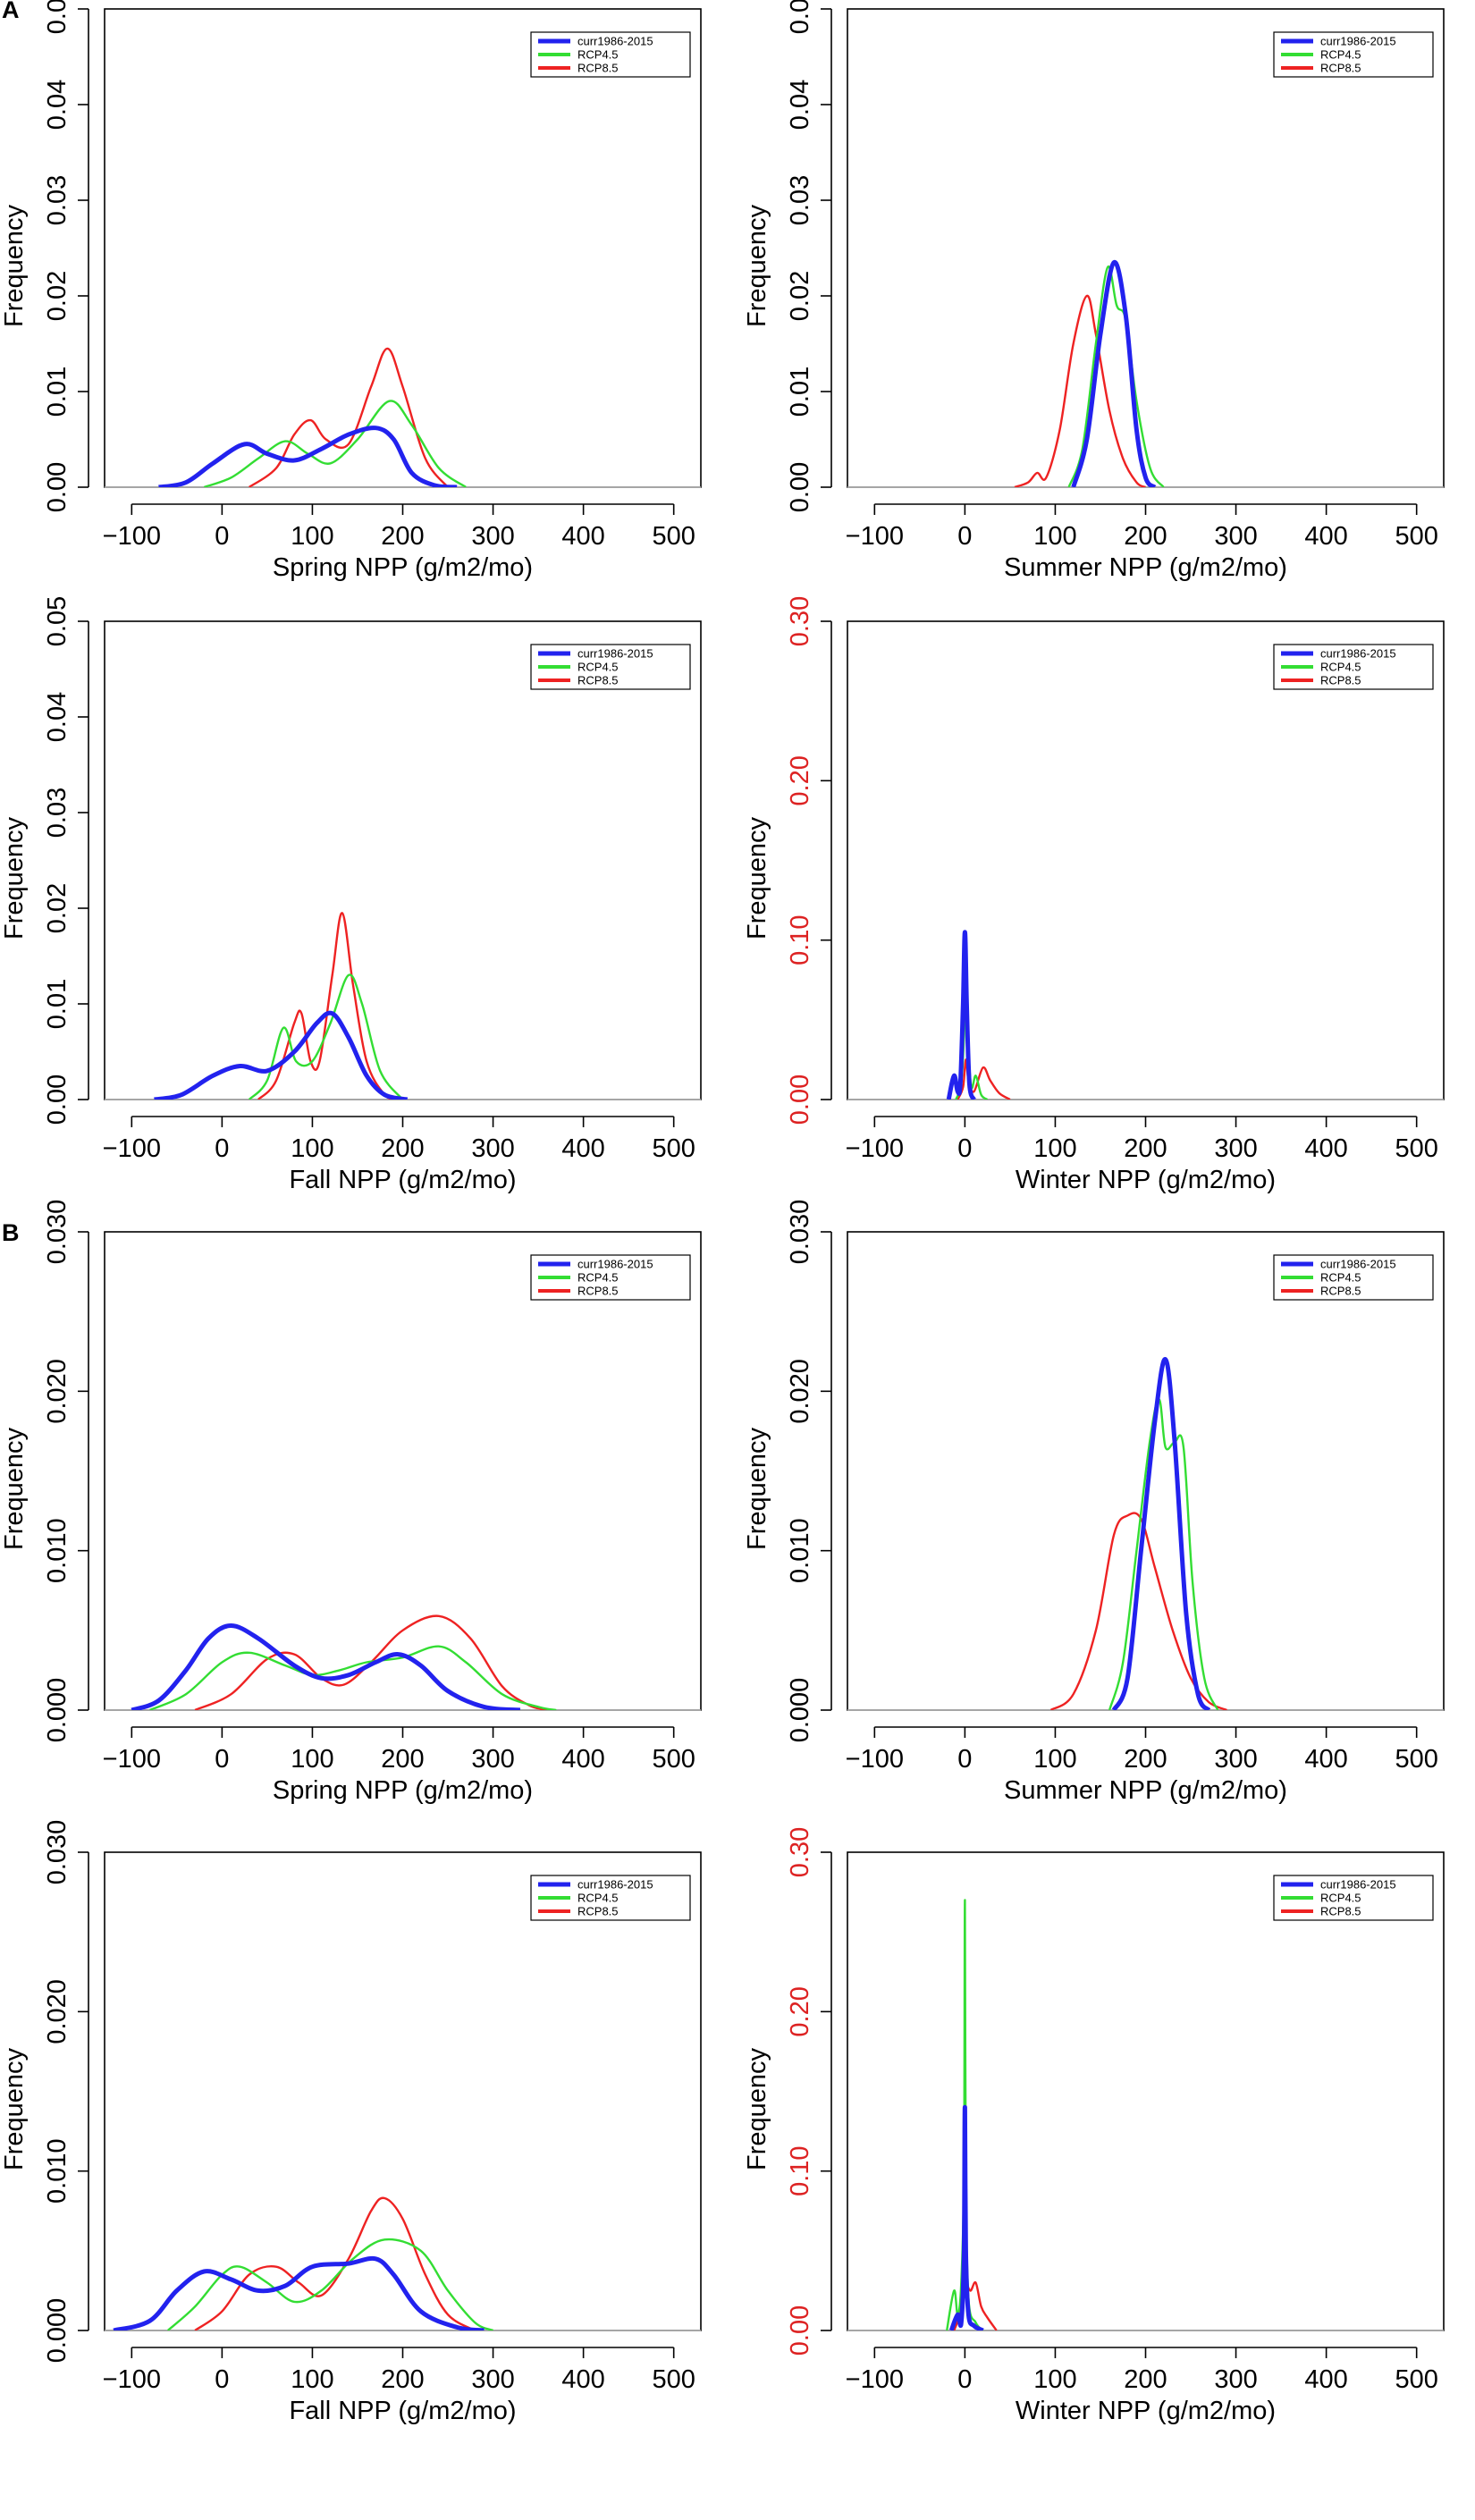  I want to click on y-tick-label: 0.10, so click(800, 939).